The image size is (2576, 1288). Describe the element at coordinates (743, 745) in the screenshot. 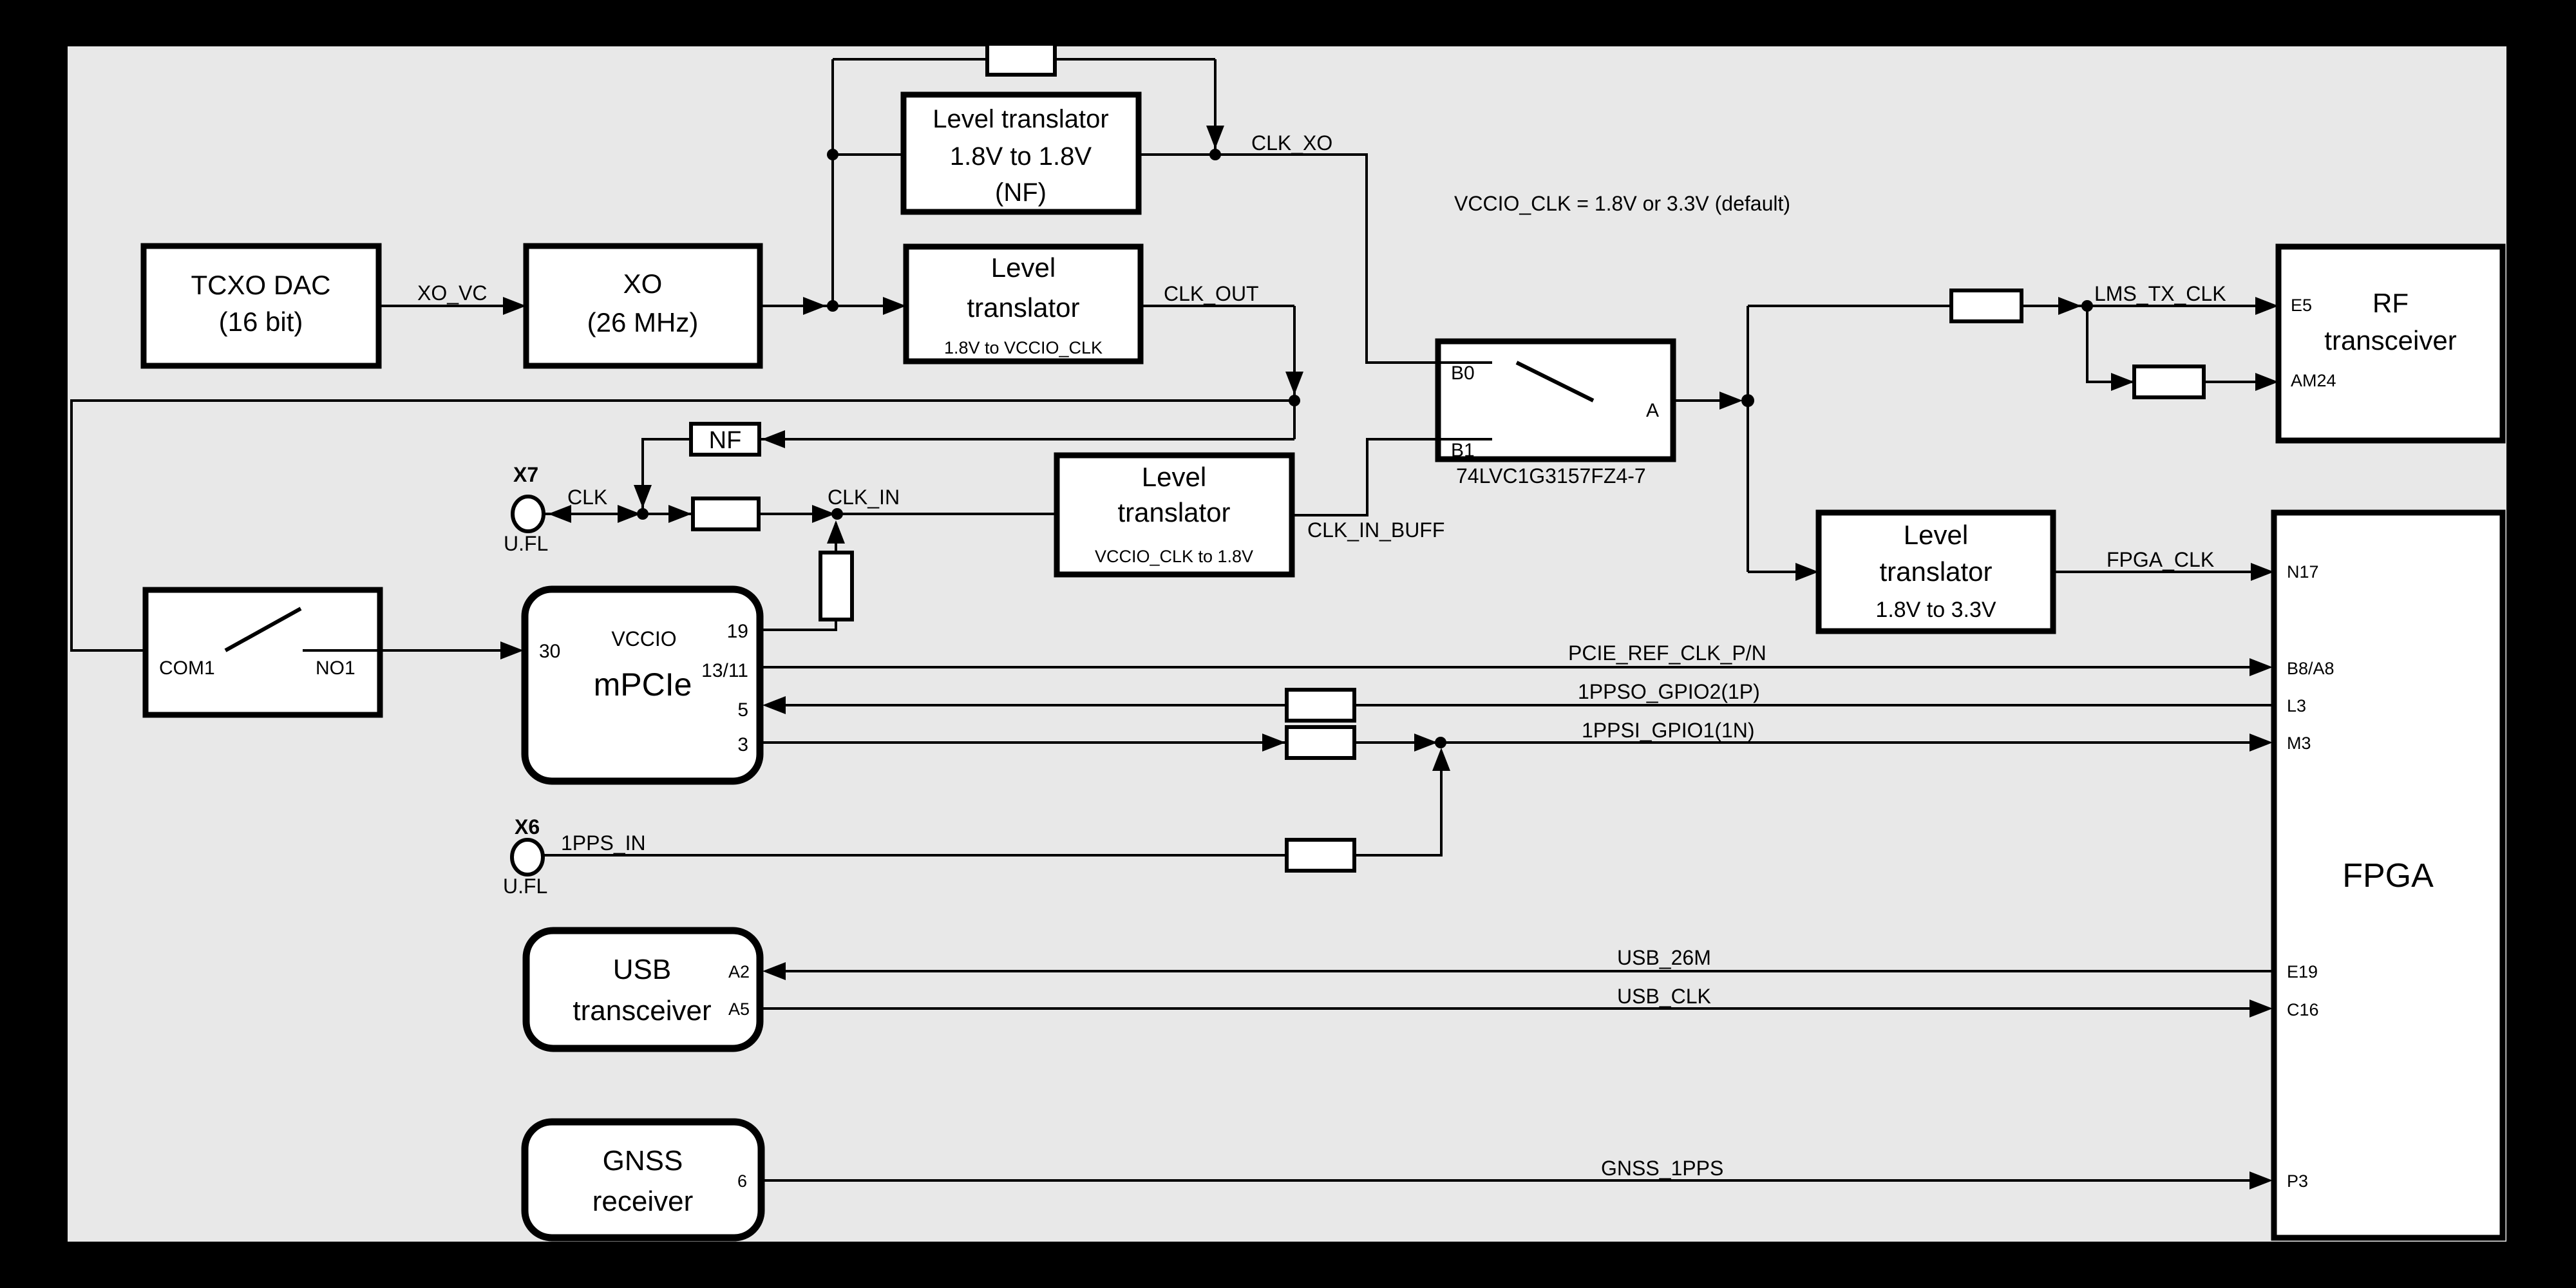

I see `mpcie-pin-3: 3` at that location.